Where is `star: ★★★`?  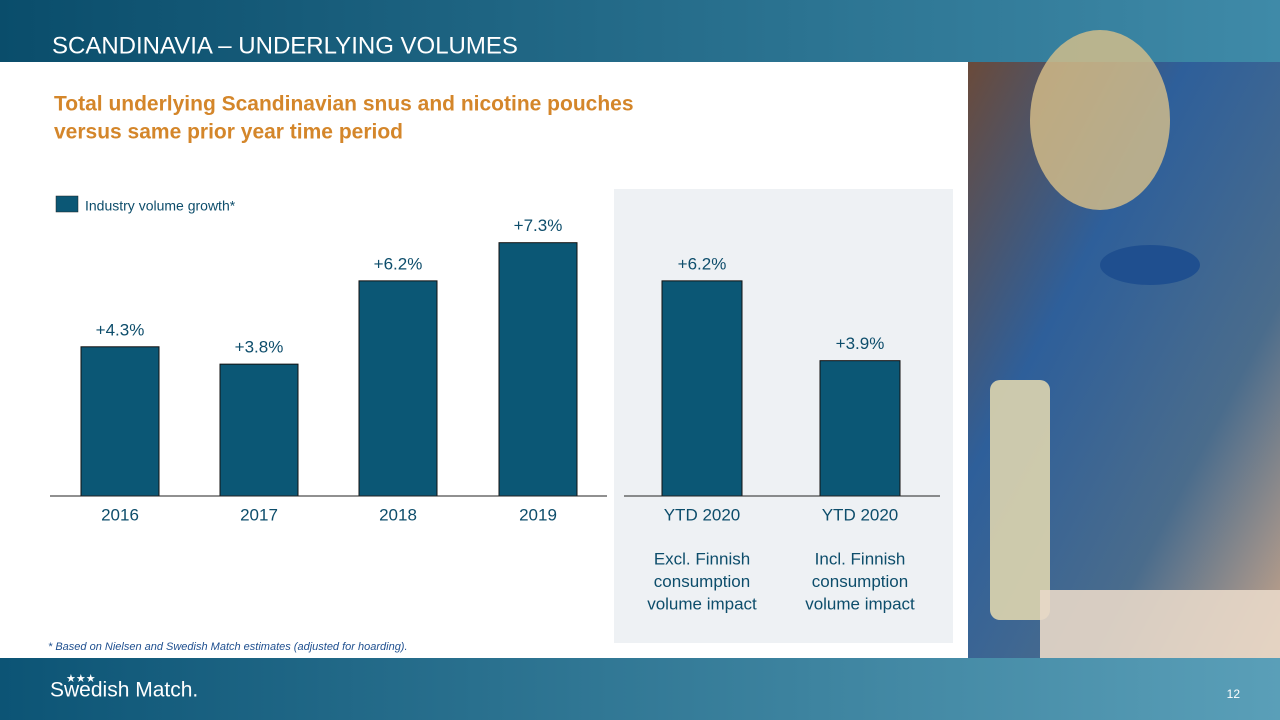
star: ★★★ is located at coordinates (81, 679).